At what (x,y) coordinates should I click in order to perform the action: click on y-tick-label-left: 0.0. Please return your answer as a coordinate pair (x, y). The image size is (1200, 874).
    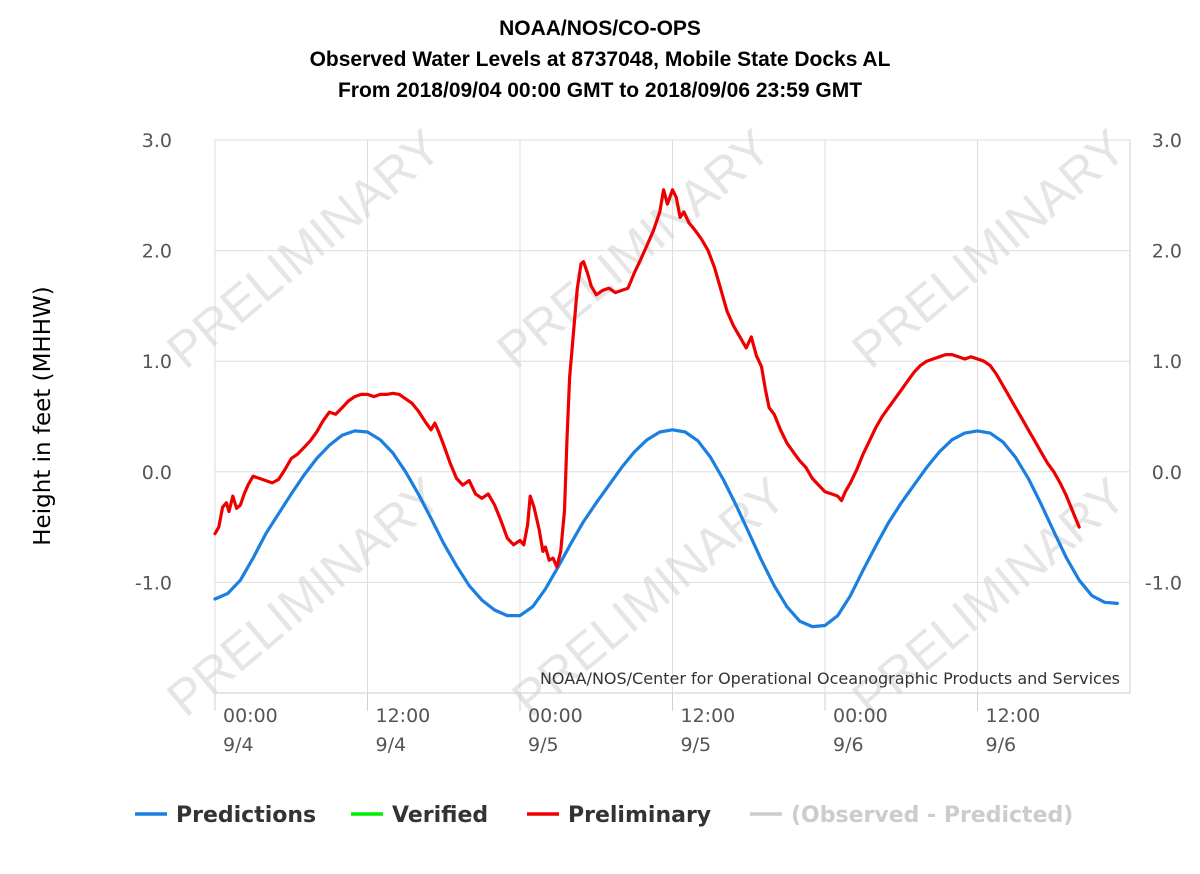
    Looking at the image, I should click on (157, 473).